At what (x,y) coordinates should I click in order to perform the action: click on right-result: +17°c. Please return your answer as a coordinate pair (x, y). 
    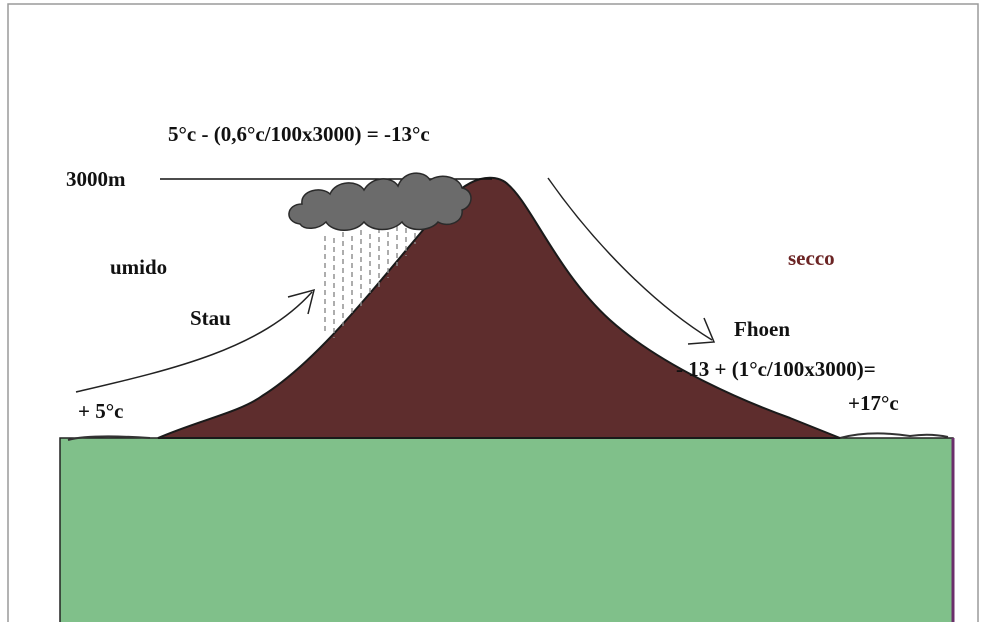
    Looking at the image, I should click on (873, 403).